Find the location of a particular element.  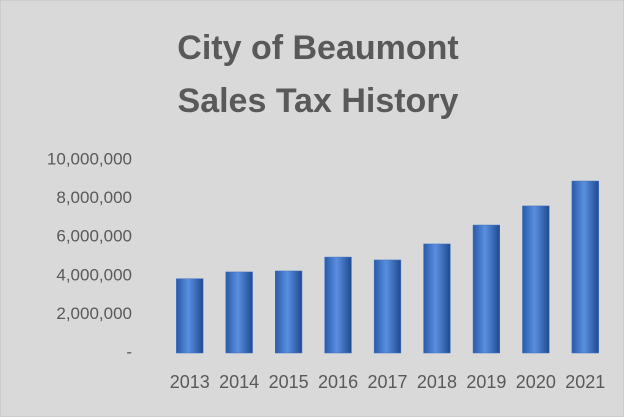

y-tick-label: 10,000,000 is located at coordinates (89, 158).